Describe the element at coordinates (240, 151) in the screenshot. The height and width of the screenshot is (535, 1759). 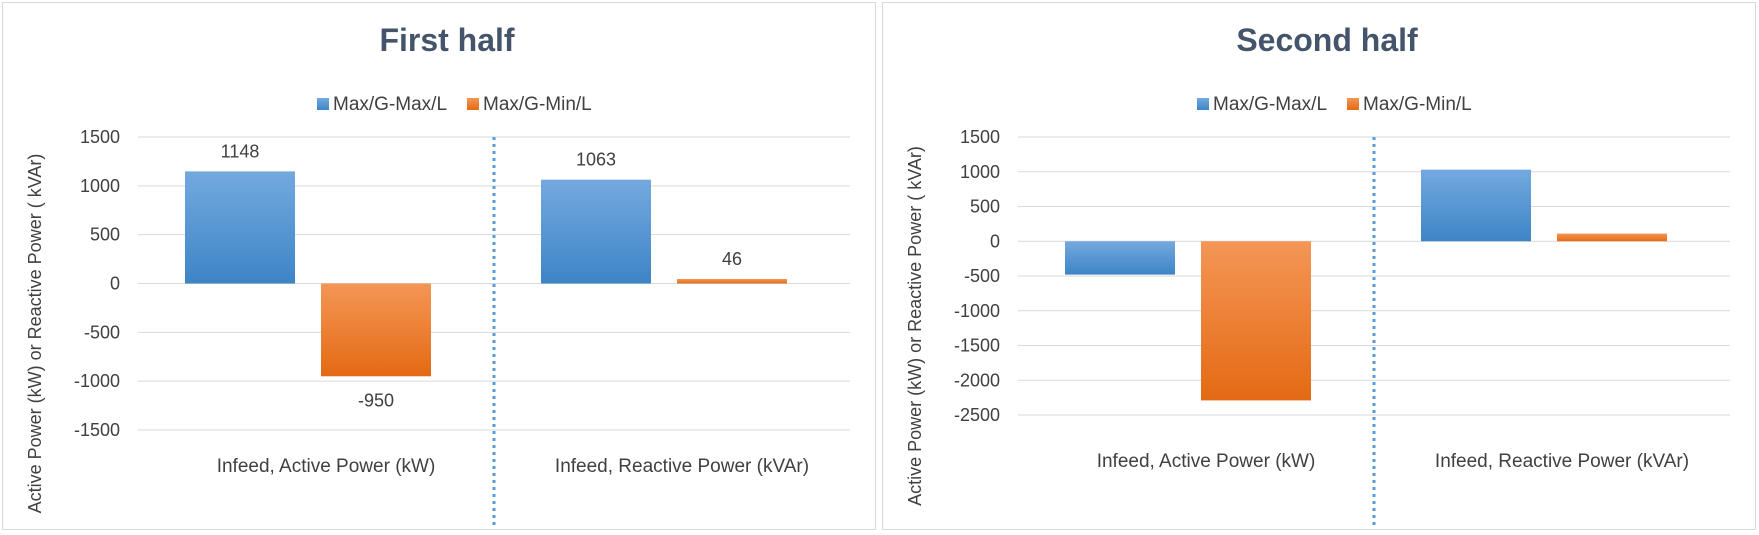
I see `data-label: 1148` at that location.